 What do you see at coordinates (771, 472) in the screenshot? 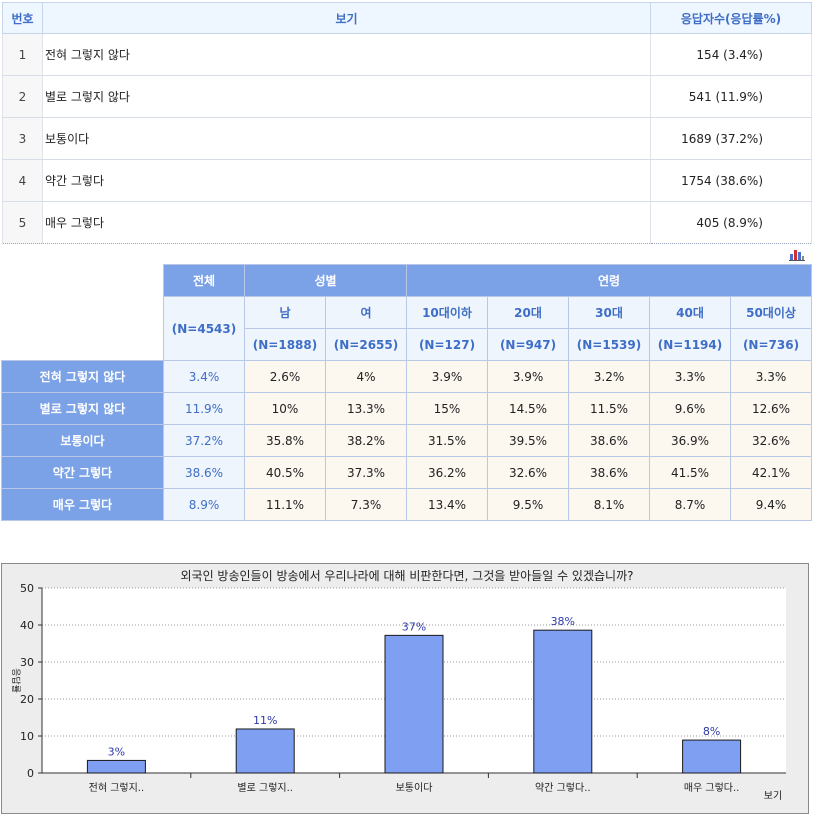
I see `crosstab-cell: 42.1%` at bounding box center [771, 472].